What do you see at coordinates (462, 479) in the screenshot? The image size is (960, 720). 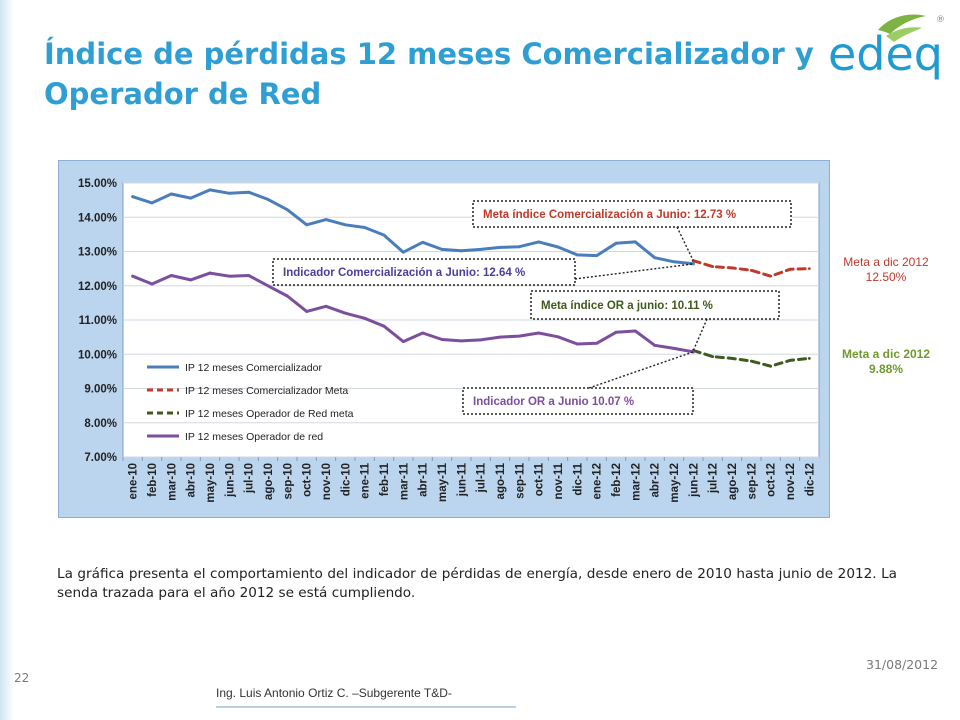 I see `x-tick-label: jun-11` at bounding box center [462, 479].